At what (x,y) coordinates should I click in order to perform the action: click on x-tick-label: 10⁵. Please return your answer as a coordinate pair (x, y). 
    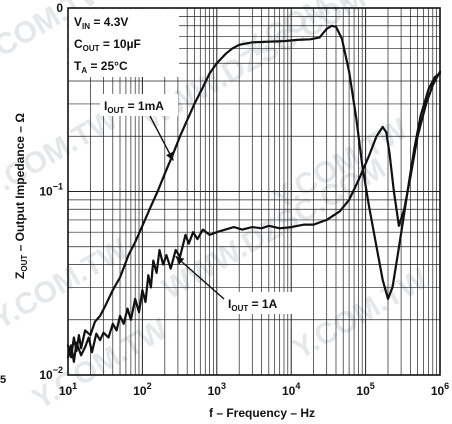
    Looking at the image, I should click on (365, 389).